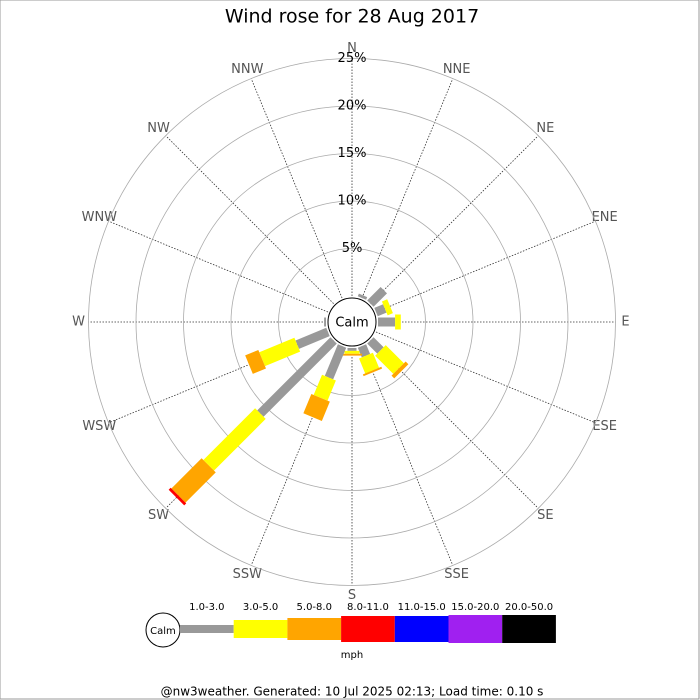  What do you see at coordinates (163, 631) in the screenshot?
I see `legend-calm-label: Calm` at bounding box center [163, 631].